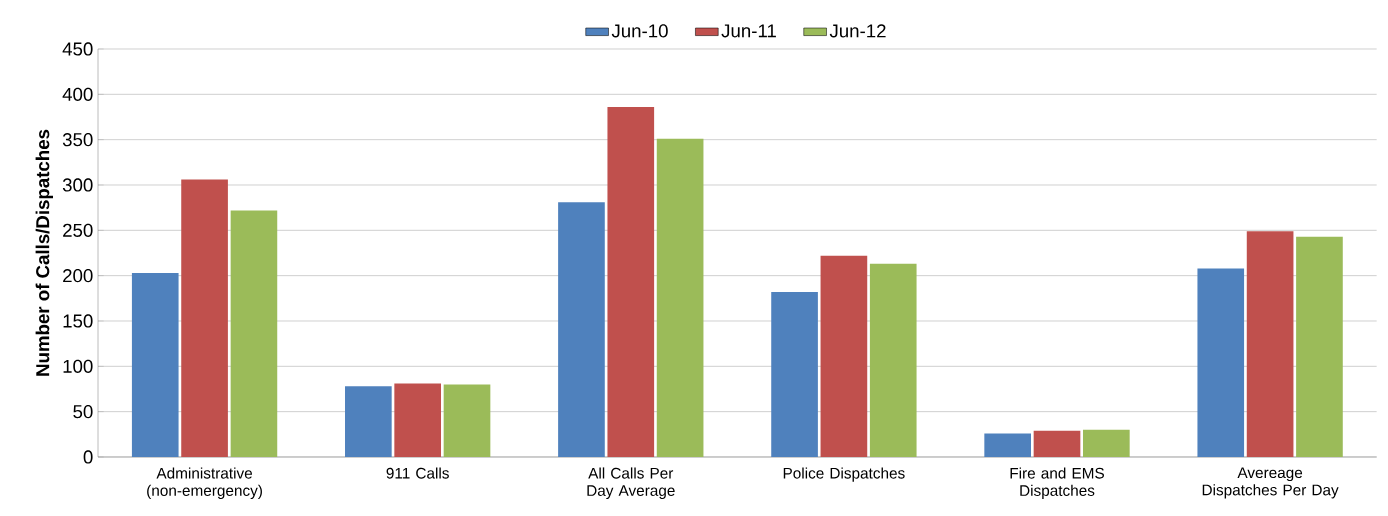 This screenshot has width=1388, height=516. Describe the element at coordinates (417, 473) in the screenshot. I see `x-tick-label: 911 Calls` at that location.